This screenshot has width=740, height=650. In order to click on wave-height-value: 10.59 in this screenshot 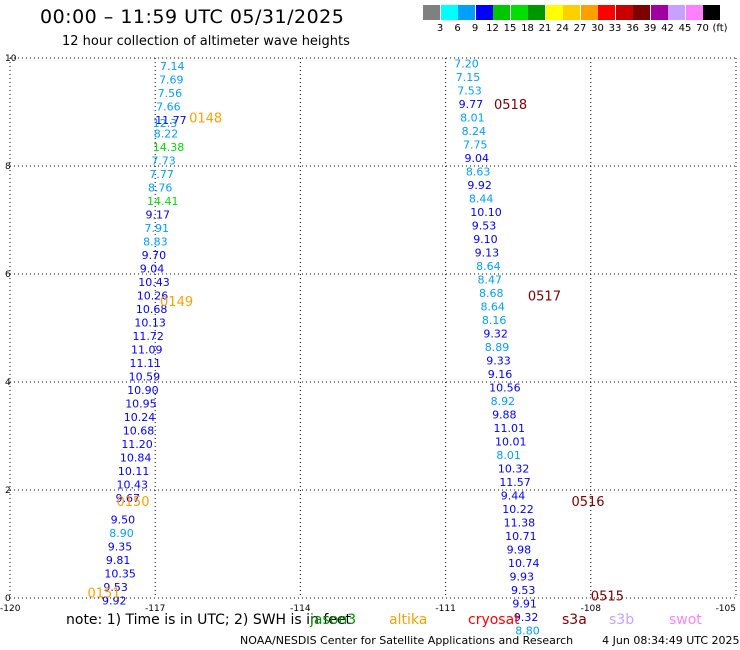, I will do `click(145, 377)`.